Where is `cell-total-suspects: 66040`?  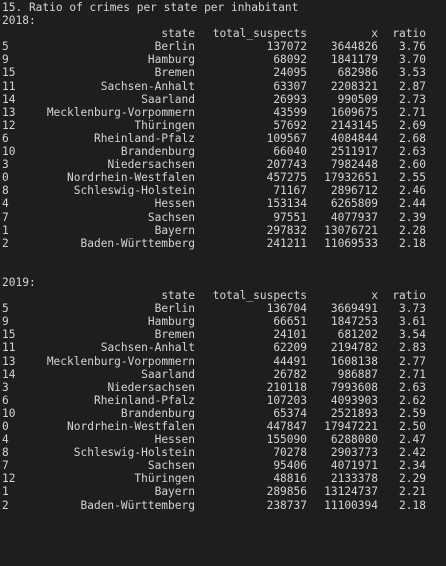 cell-total-suspects: 66040 is located at coordinates (290, 152).